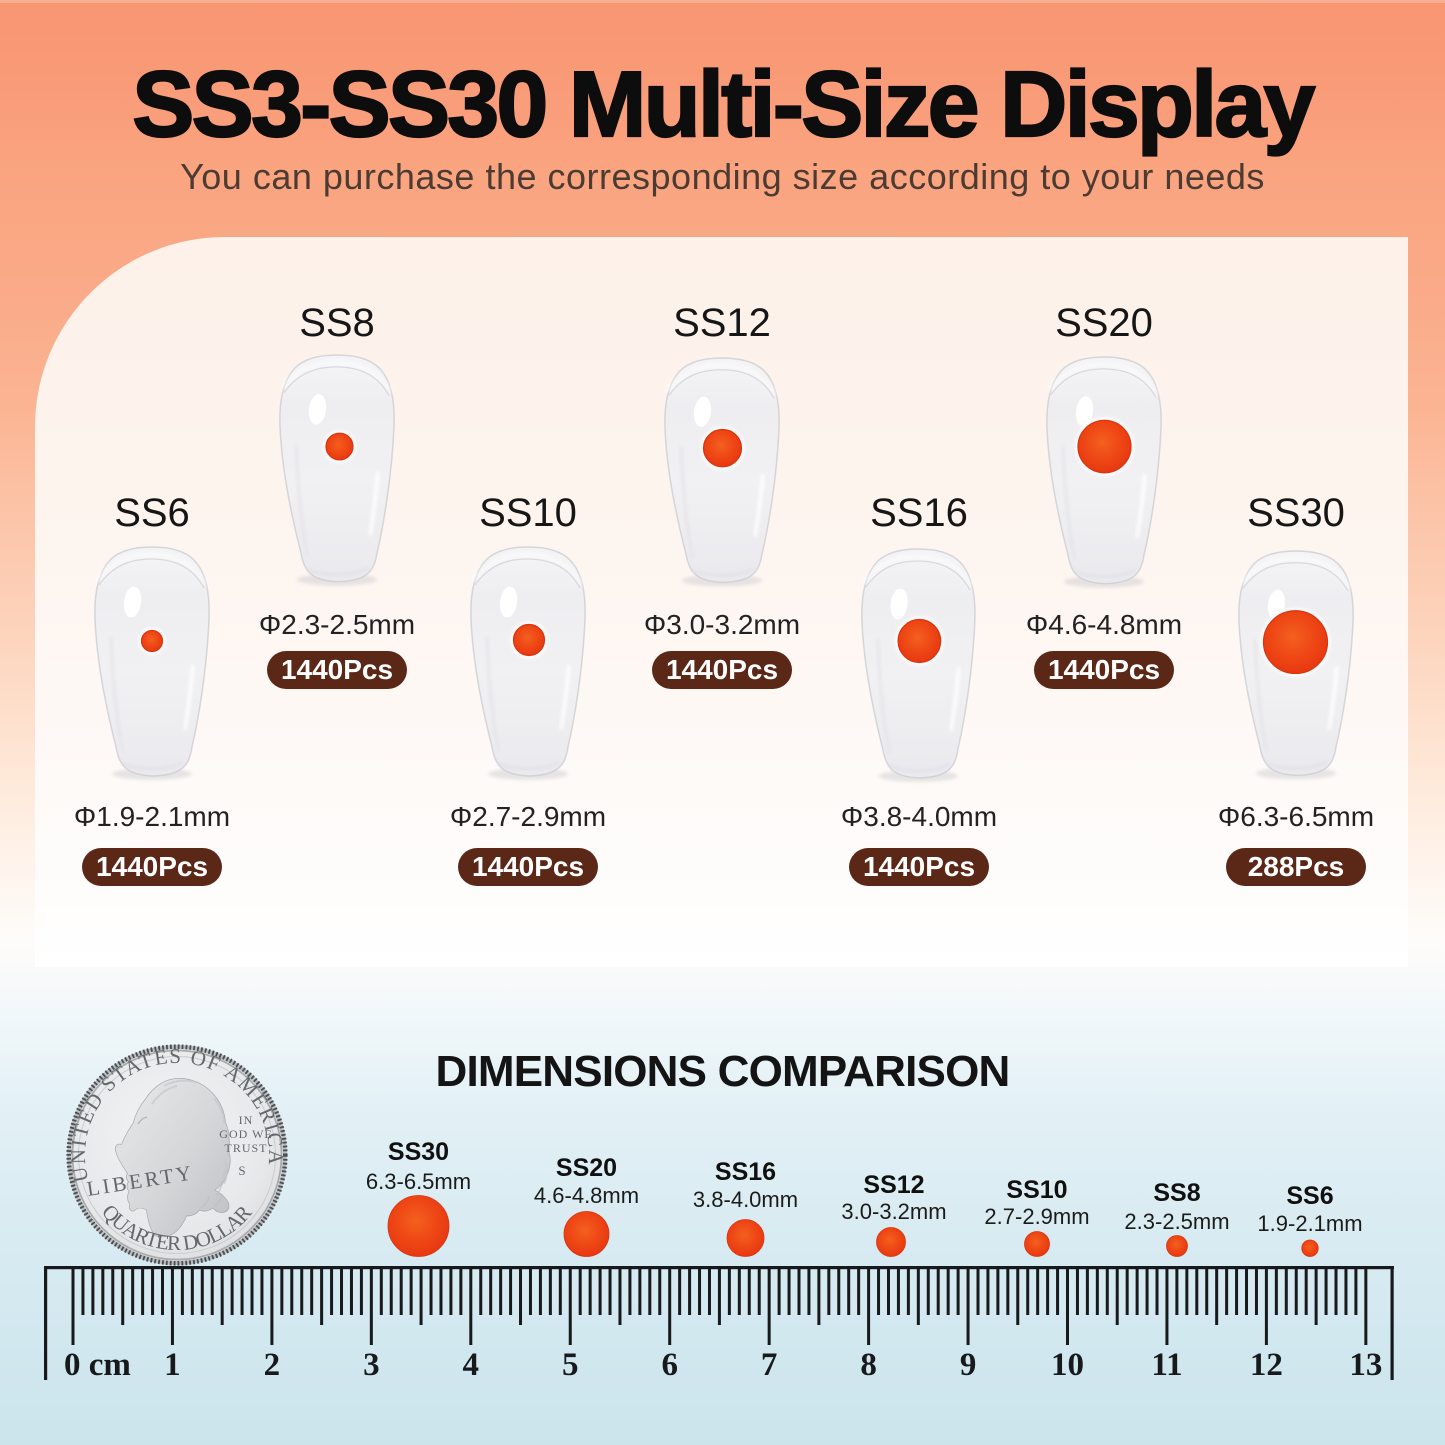 This screenshot has width=1445, height=1445. I want to click on svg-text: S, so click(241, 1170).